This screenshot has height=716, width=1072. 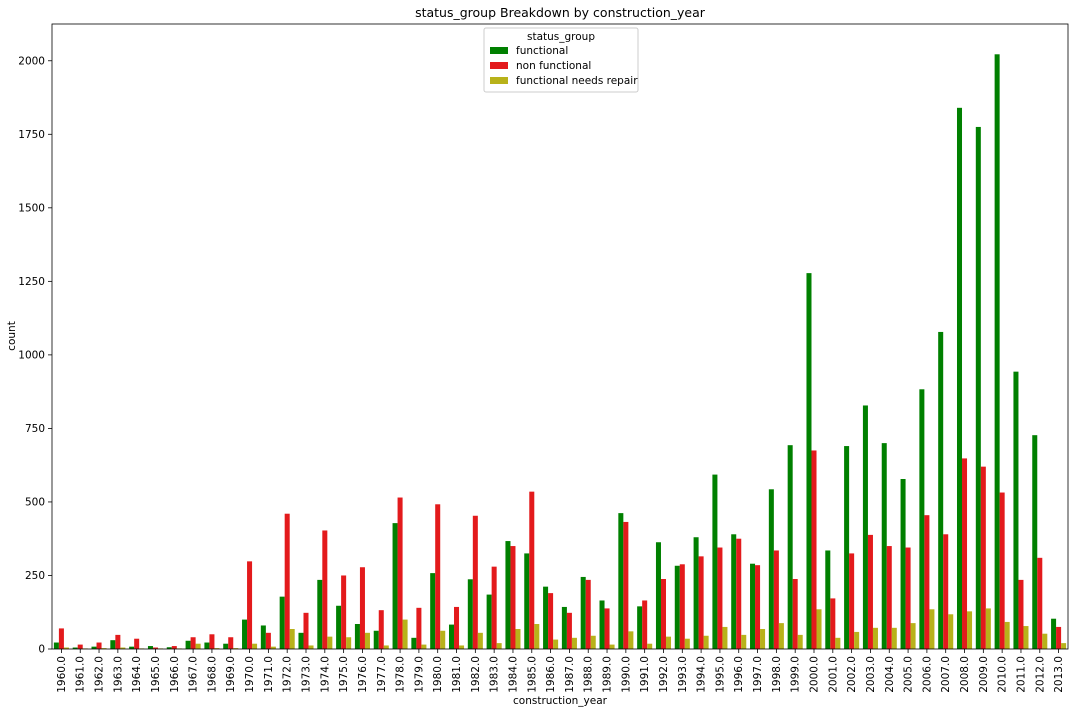 What do you see at coordinates (927, 674) in the screenshot?
I see `x-tick-label: 2006.0` at bounding box center [927, 674].